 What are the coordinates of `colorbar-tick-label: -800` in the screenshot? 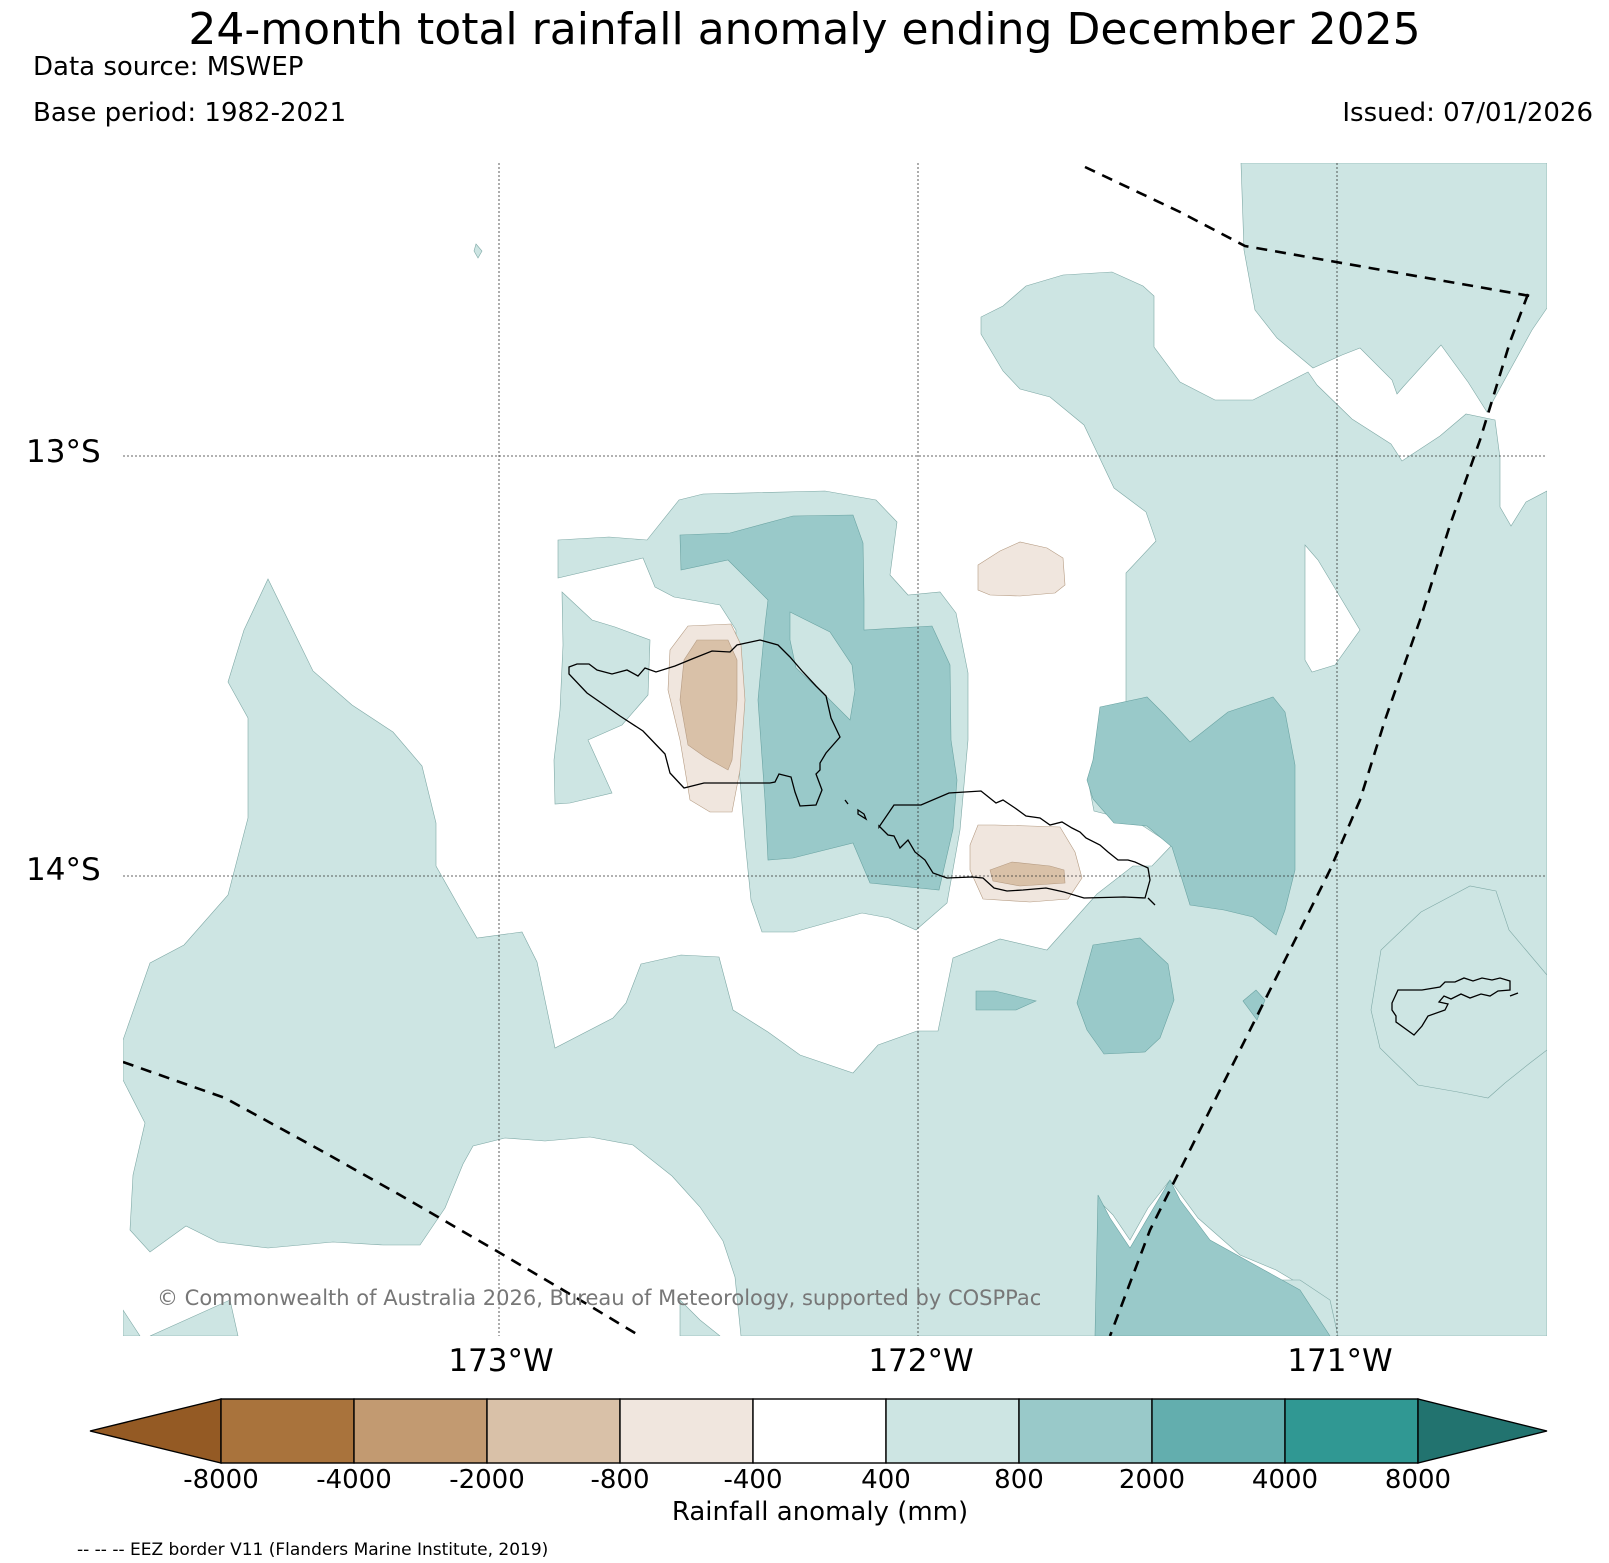 It's located at (620, 1480).